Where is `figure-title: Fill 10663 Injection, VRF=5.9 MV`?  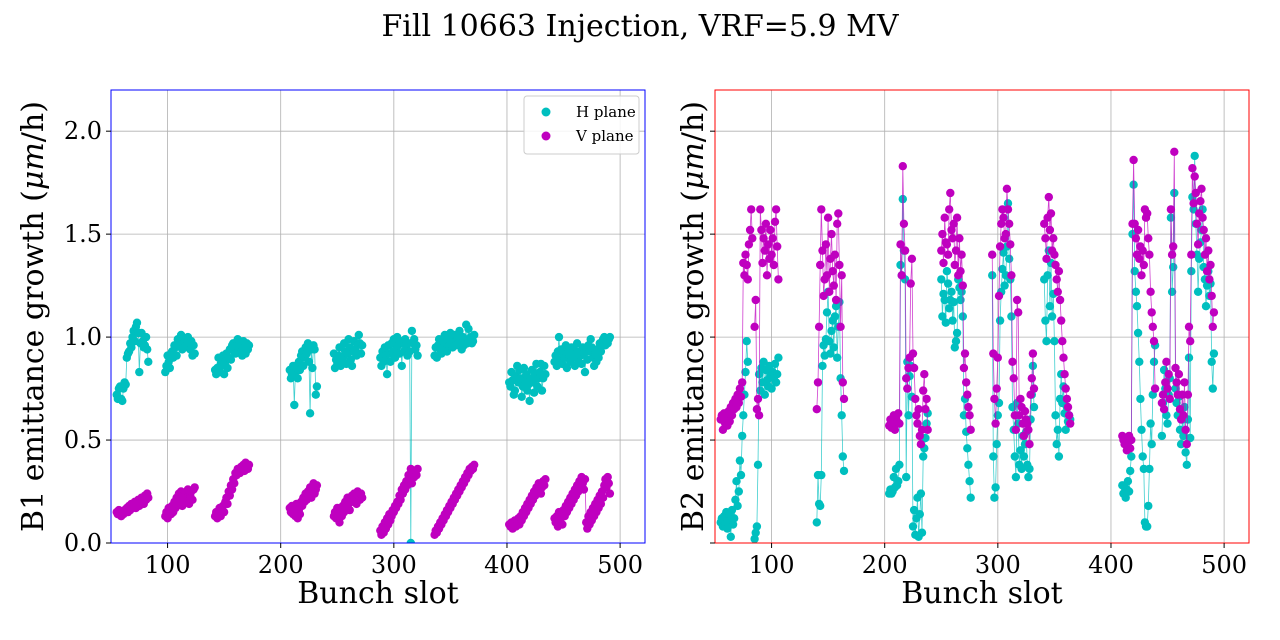 figure-title: Fill 10663 Injection, VRF=5.9 MV is located at coordinates (640, 26).